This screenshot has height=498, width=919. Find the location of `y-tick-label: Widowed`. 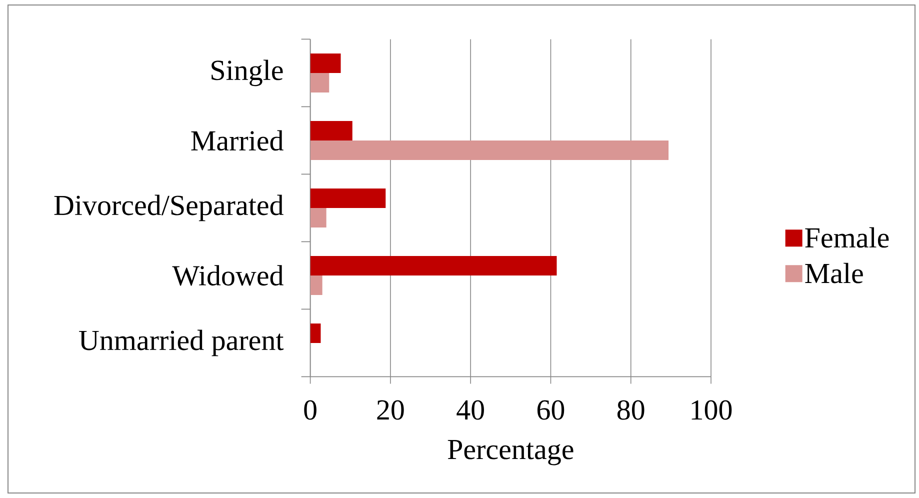

y-tick-label: Widowed is located at coordinates (228, 275).